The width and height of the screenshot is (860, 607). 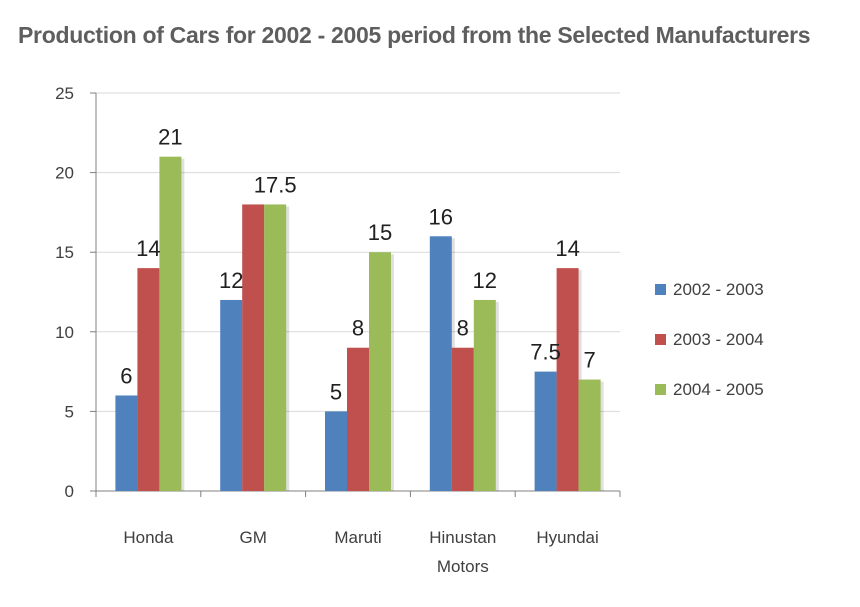 What do you see at coordinates (148, 537) in the screenshot?
I see `x-category-label: Honda` at bounding box center [148, 537].